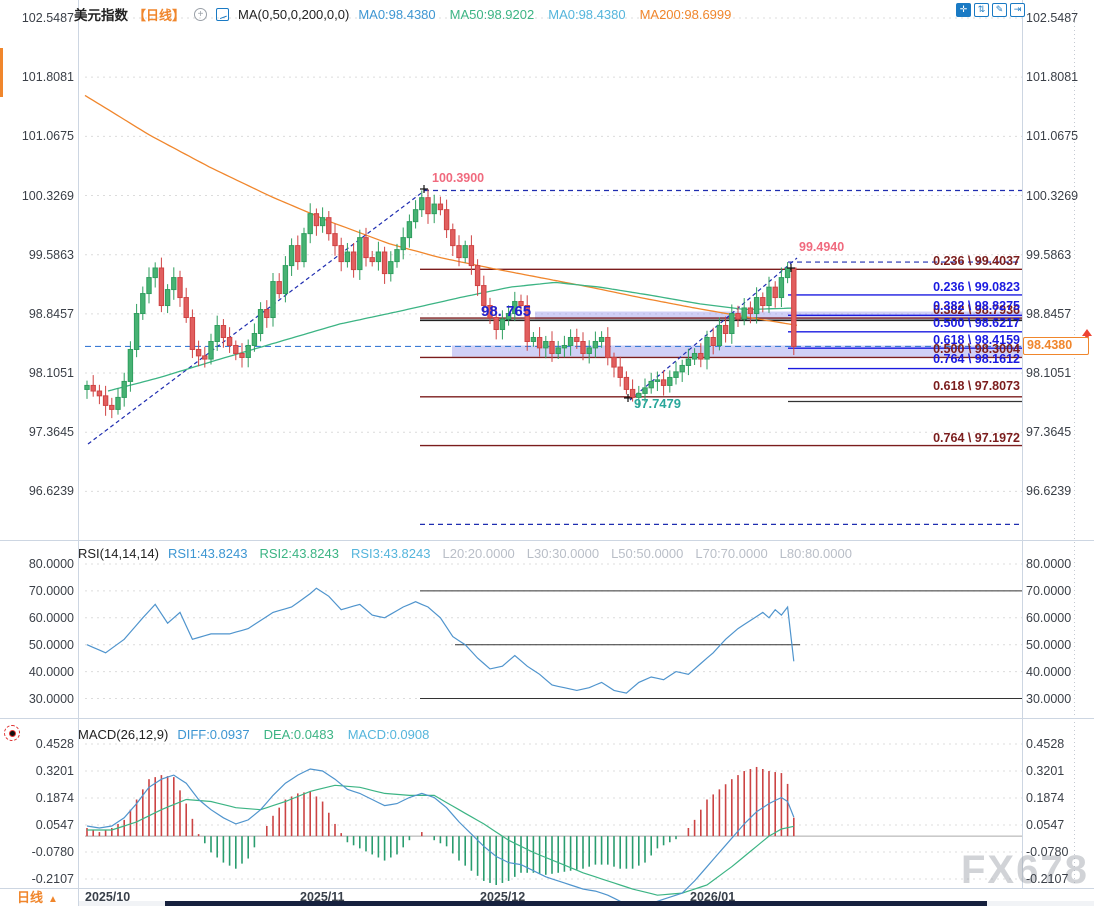  I want to click on main-axis-label-right: 98.8457, so click(1049, 313).